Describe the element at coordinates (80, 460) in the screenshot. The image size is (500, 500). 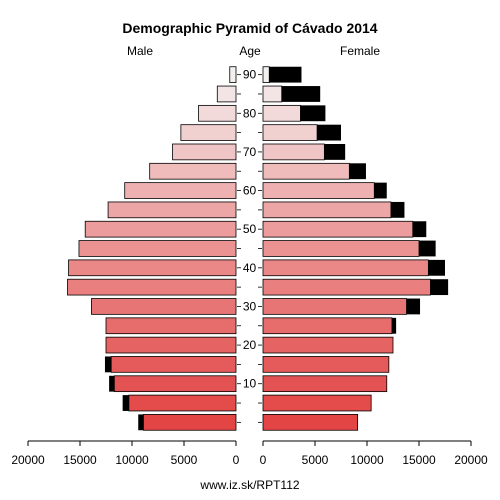
I see `male-x-tick-label: 15000` at that location.